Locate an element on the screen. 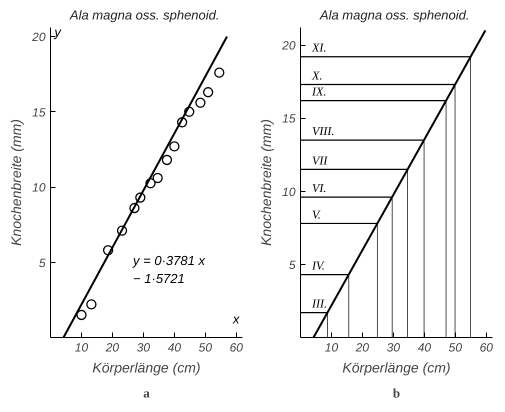 The height and width of the screenshot is (412, 505). text: a is located at coordinates (146, 393).